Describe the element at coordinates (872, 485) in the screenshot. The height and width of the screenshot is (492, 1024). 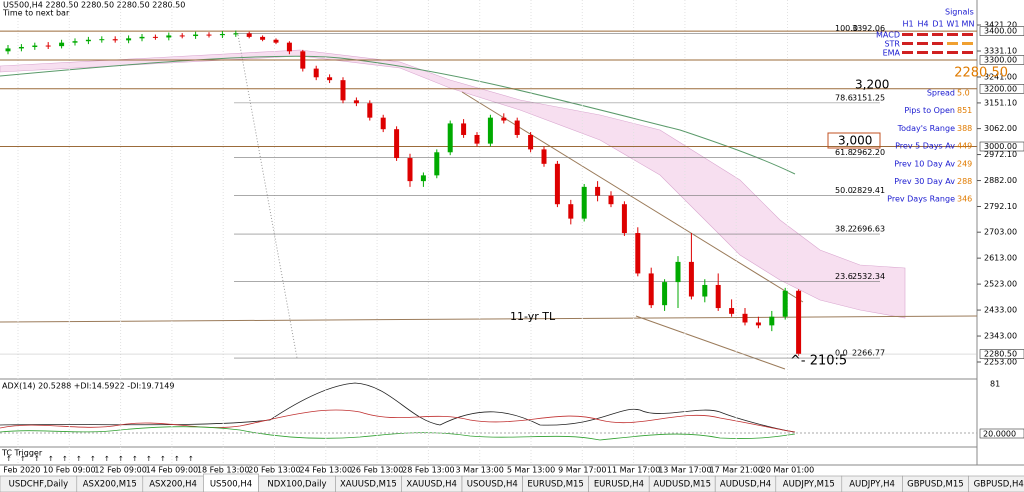
I see `tab-label: AUDJPY,H4` at that location.